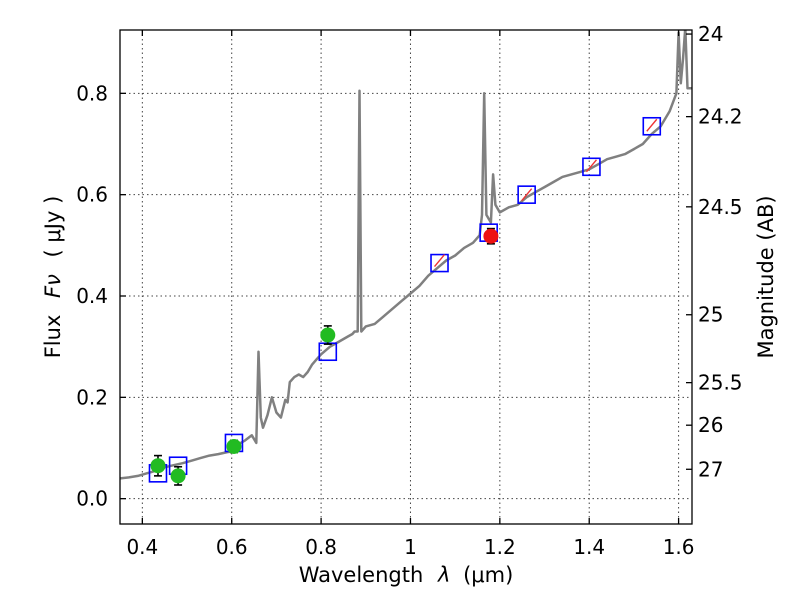 This screenshot has width=800, height=600. What do you see at coordinates (321, 547) in the screenshot?
I see `x-tick-label: 0.8` at bounding box center [321, 547].